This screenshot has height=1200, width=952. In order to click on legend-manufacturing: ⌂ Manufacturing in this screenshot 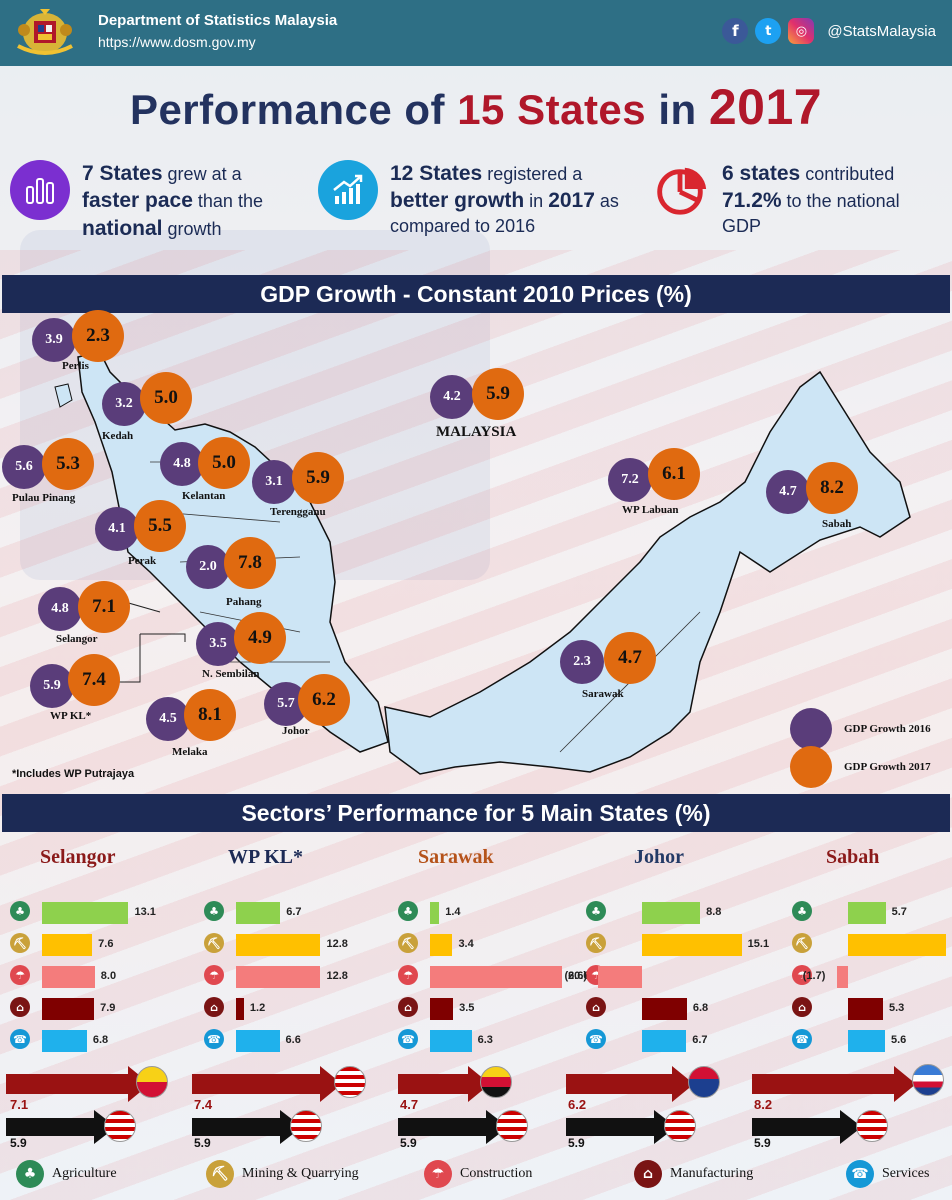, I will do `click(693, 1174)`.